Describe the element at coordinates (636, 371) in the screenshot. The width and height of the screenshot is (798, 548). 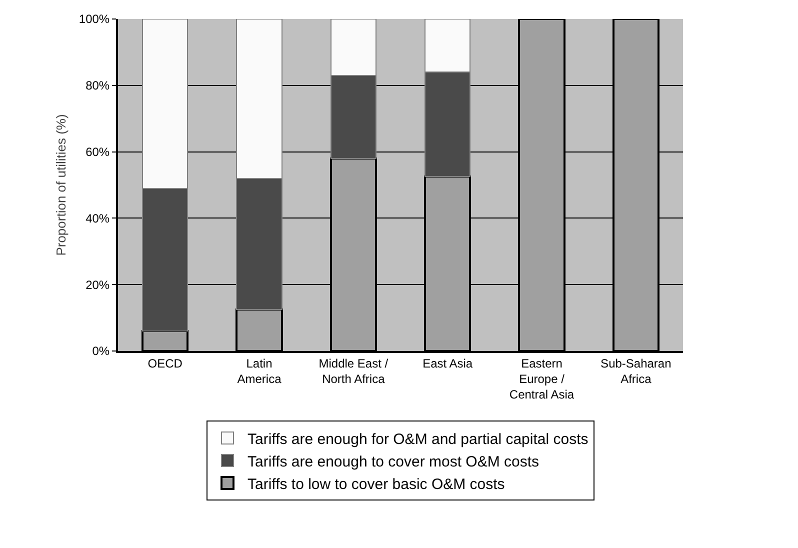
I see `x-tick-label: Sub-Saharan Africa` at that location.